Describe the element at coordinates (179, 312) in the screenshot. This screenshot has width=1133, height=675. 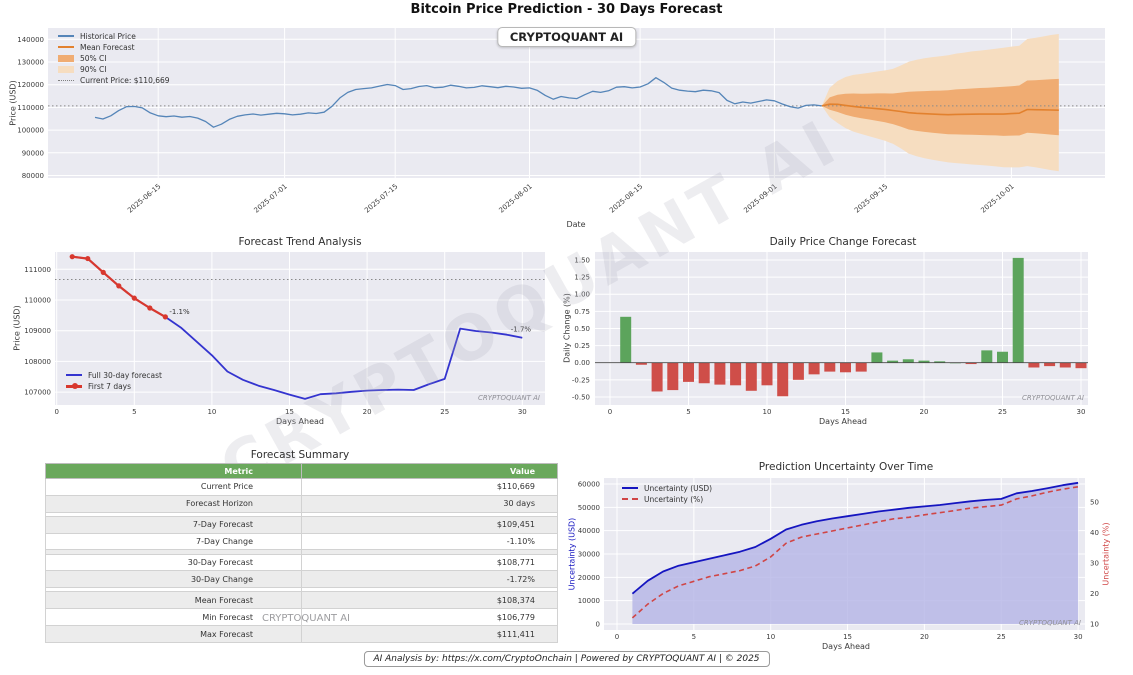
I see `annotation-label: -1.1%` at that location.